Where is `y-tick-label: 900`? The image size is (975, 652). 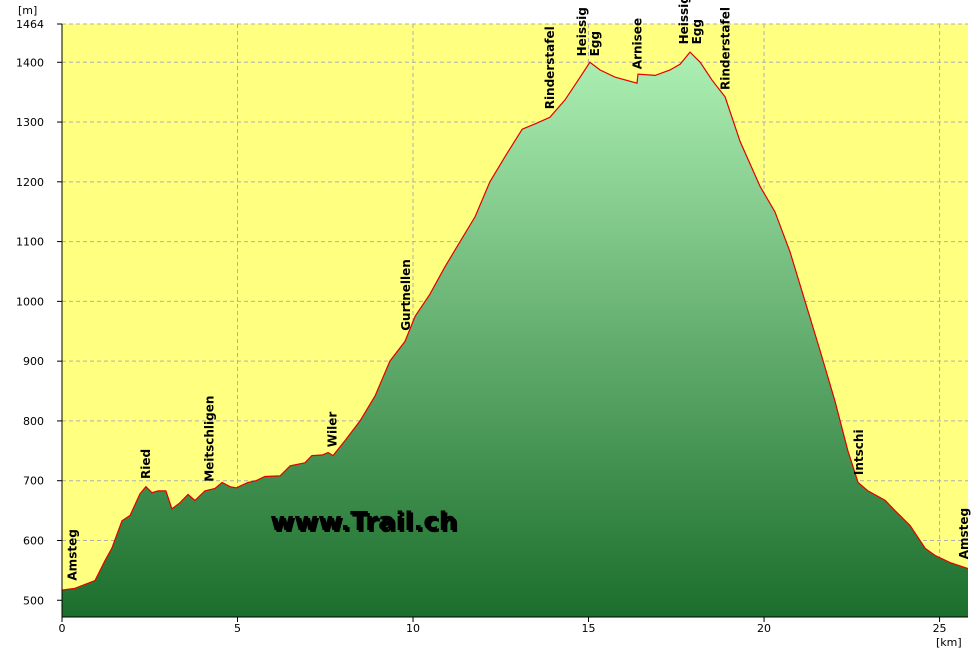
y-tick-label: 900 is located at coordinates (33, 361).